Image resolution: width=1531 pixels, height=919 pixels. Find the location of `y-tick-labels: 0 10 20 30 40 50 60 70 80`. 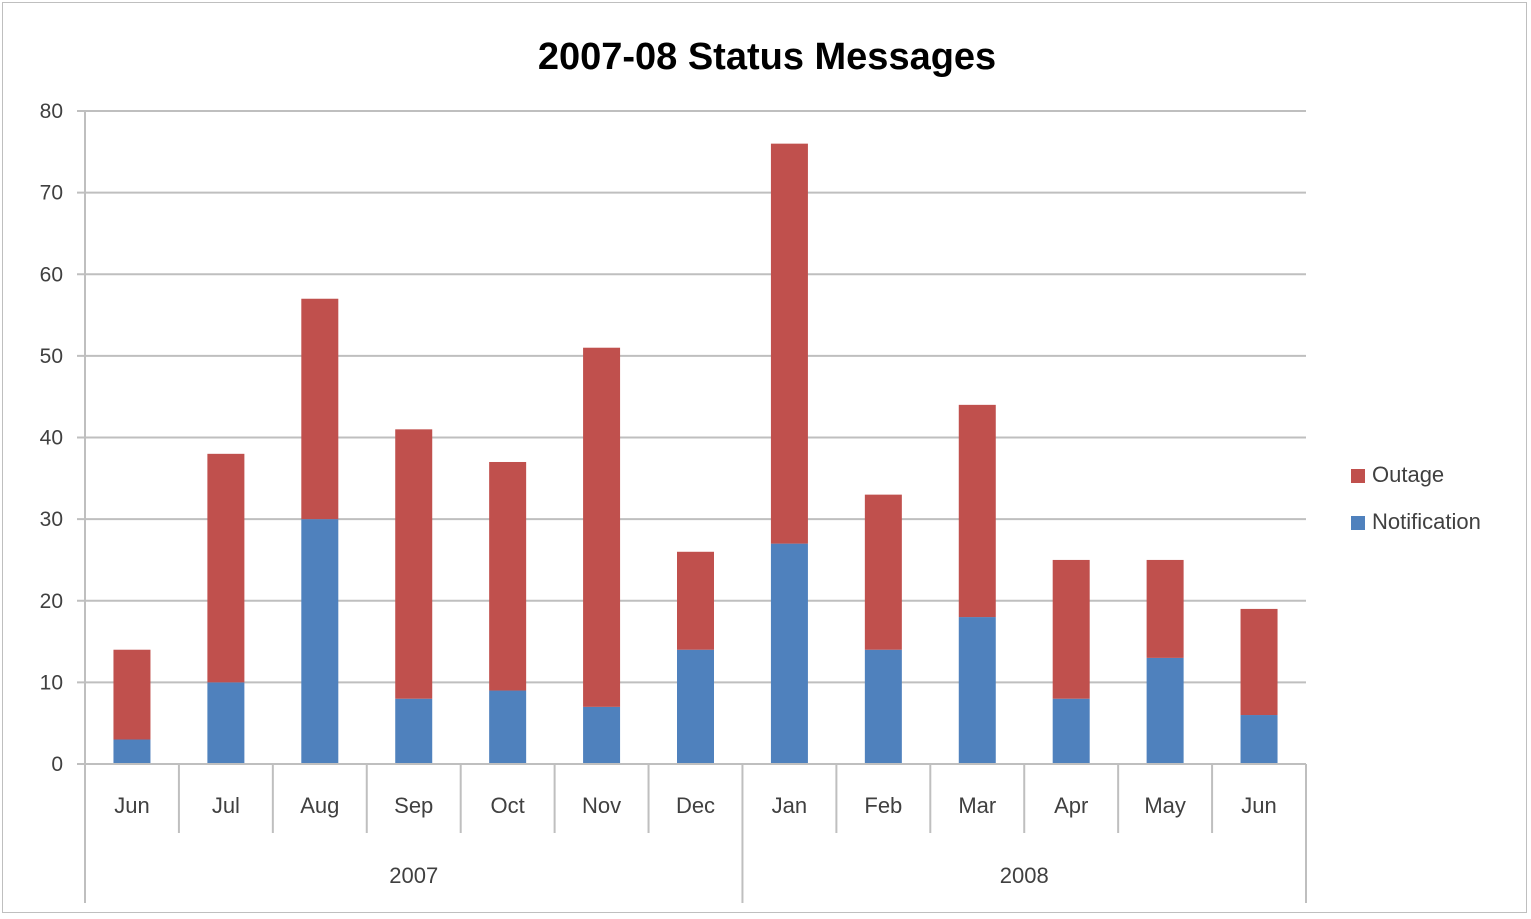

y-tick-labels: 0 10 20 30 40 50 60 70 80 is located at coordinates (51, 438).